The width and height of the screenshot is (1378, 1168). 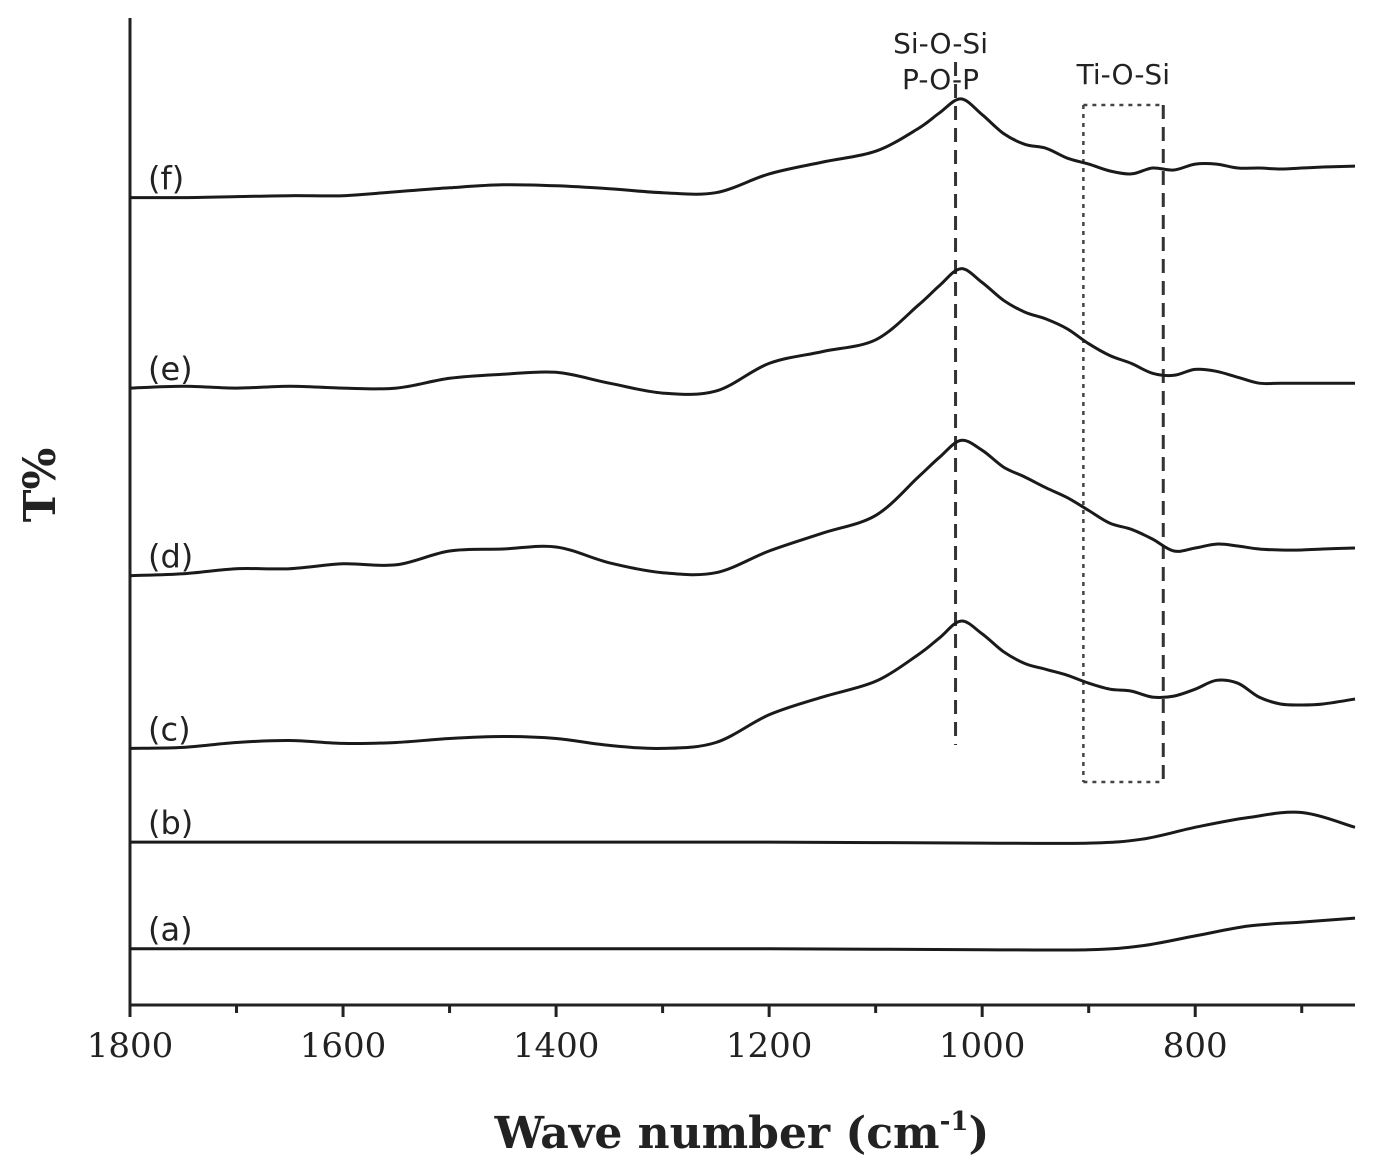 I want to click on x-tick-label: 1400, so click(x=556, y=1046).